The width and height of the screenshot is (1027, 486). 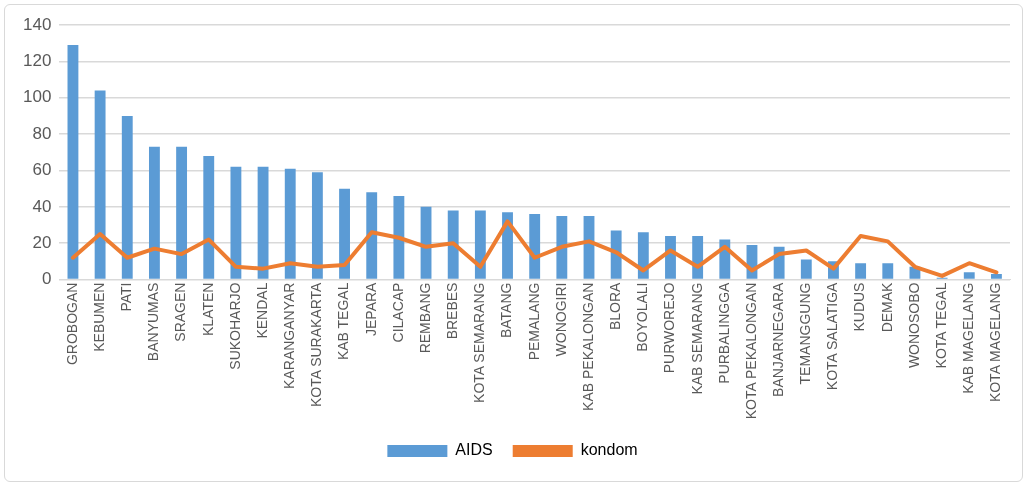 What do you see at coordinates (424, 318) in the screenshot?
I see `x-tick-label: REMBANG` at bounding box center [424, 318].